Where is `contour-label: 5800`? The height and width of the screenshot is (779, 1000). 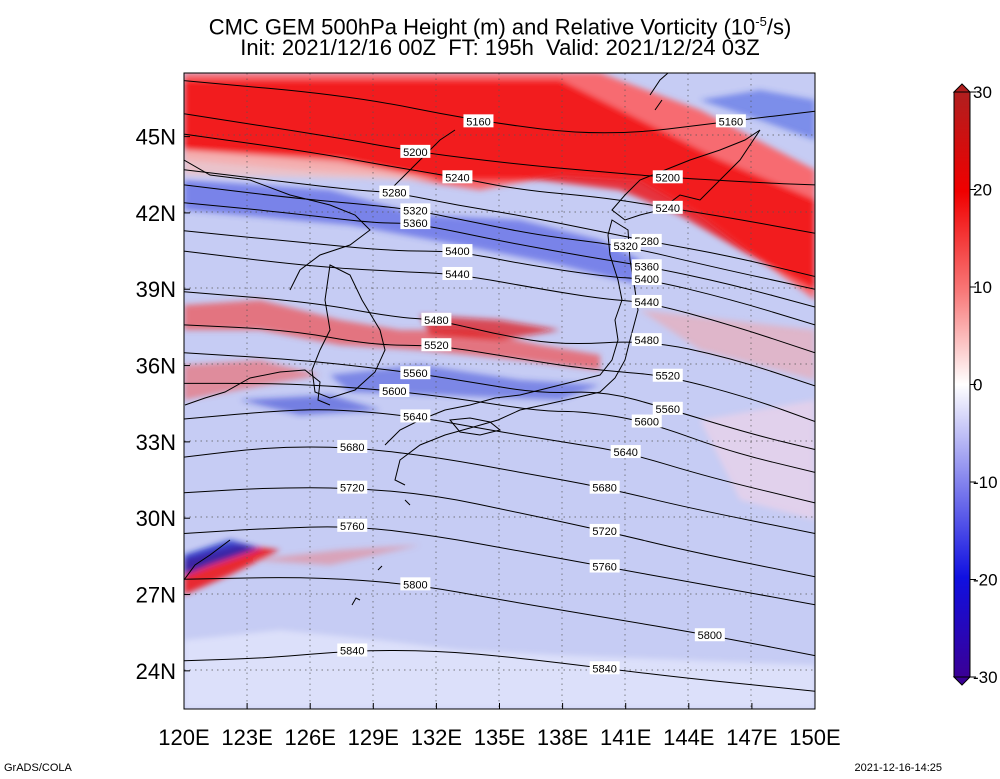
contour-label: 5800 is located at coordinates (415, 585).